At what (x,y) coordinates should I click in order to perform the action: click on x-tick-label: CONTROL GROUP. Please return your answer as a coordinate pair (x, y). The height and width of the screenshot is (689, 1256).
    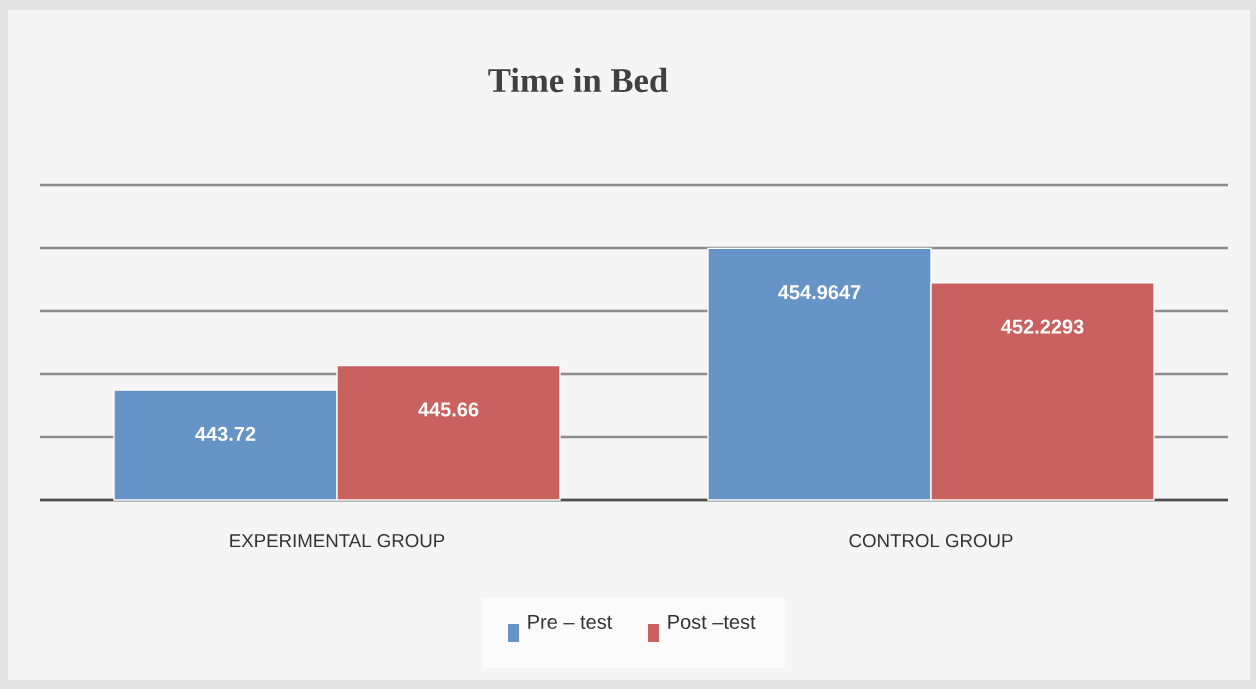
    Looking at the image, I should click on (931, 541).